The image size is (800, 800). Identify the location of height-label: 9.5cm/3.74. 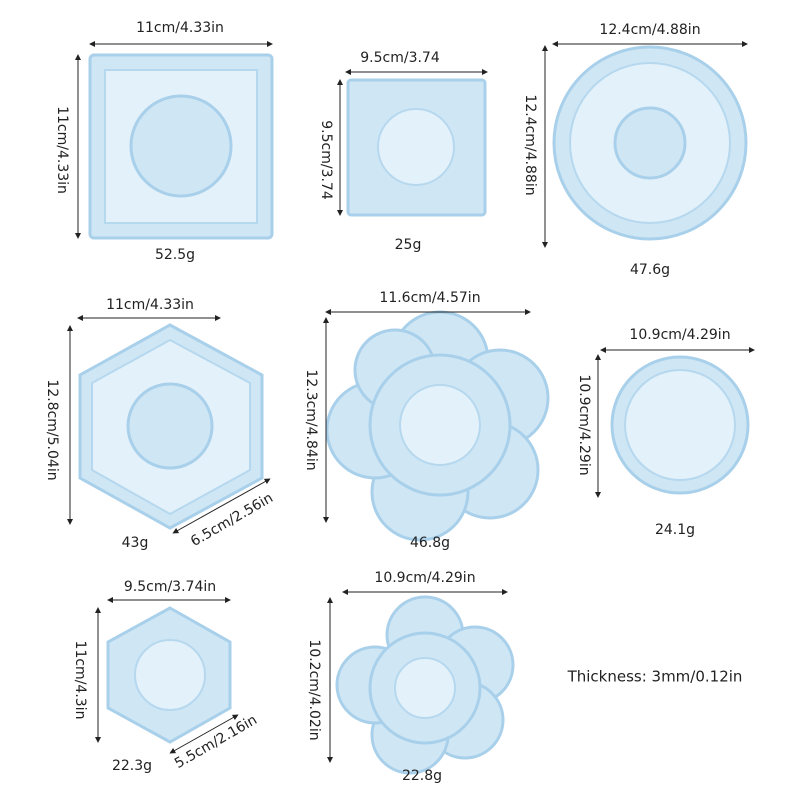
(326, 160).